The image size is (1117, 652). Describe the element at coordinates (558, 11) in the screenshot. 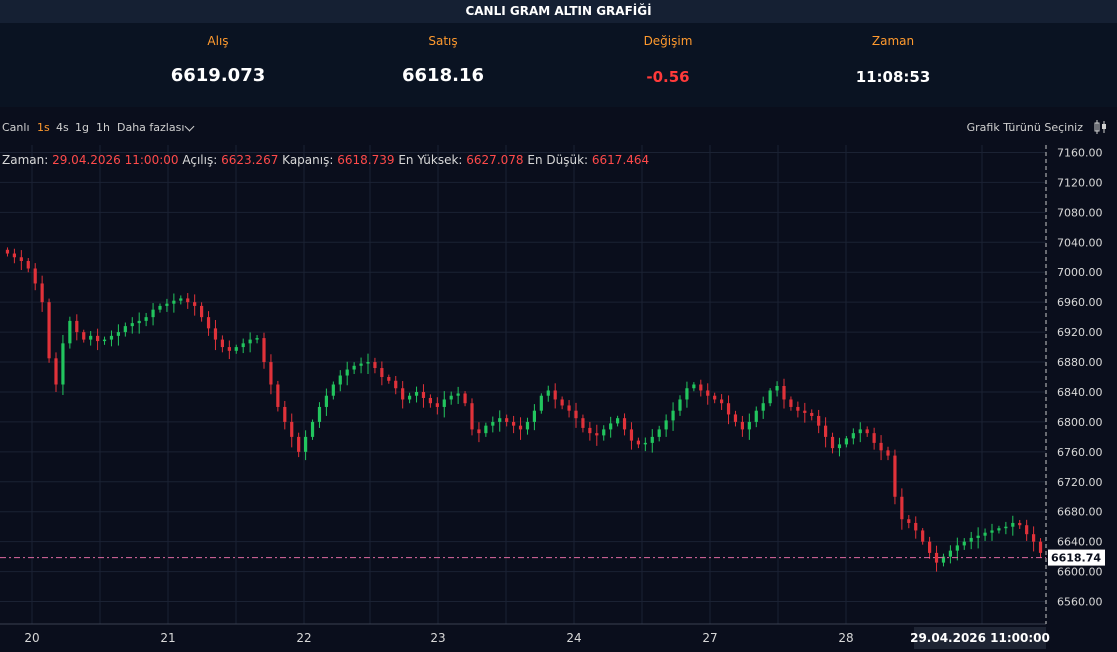

I see `page-title: CANLI GRAM ALTIN GRAFİĞİ` at that location.